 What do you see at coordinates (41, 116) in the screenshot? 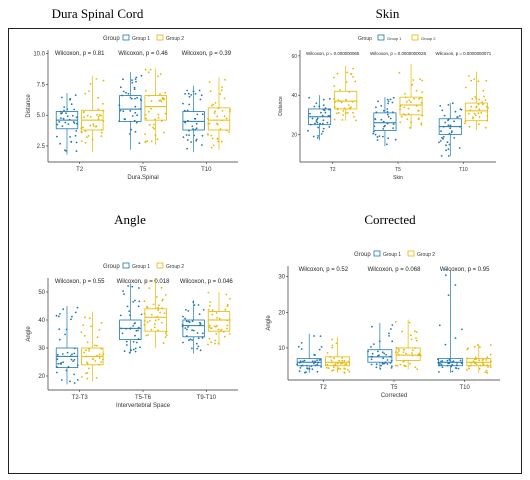
I see `y-tick-label: 5.0` at bounding box center [41, 116].